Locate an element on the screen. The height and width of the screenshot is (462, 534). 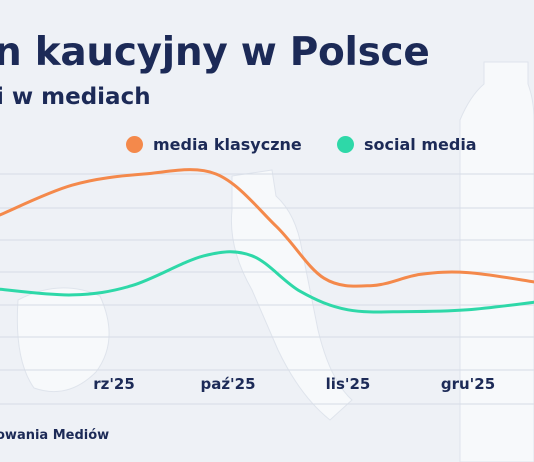
chart-title: n kaucyjny w Polsce is located at coordinates (215, 52).